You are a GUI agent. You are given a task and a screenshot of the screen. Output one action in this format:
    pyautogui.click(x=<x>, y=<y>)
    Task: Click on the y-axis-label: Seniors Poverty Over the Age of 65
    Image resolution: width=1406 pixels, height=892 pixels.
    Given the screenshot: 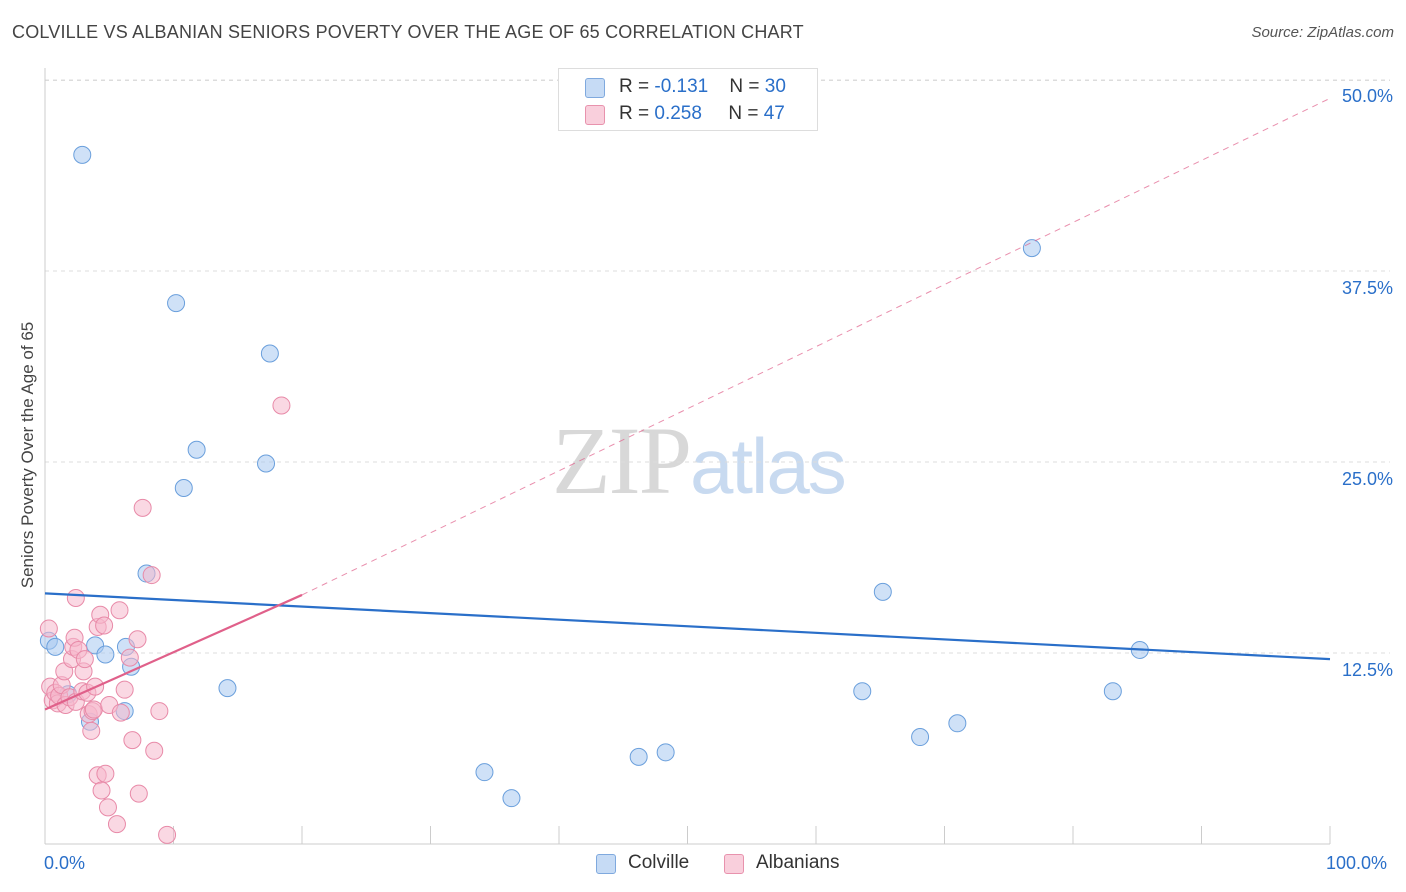 What is the action you would take?
    pyautogui.click(x=27, y=455)
    